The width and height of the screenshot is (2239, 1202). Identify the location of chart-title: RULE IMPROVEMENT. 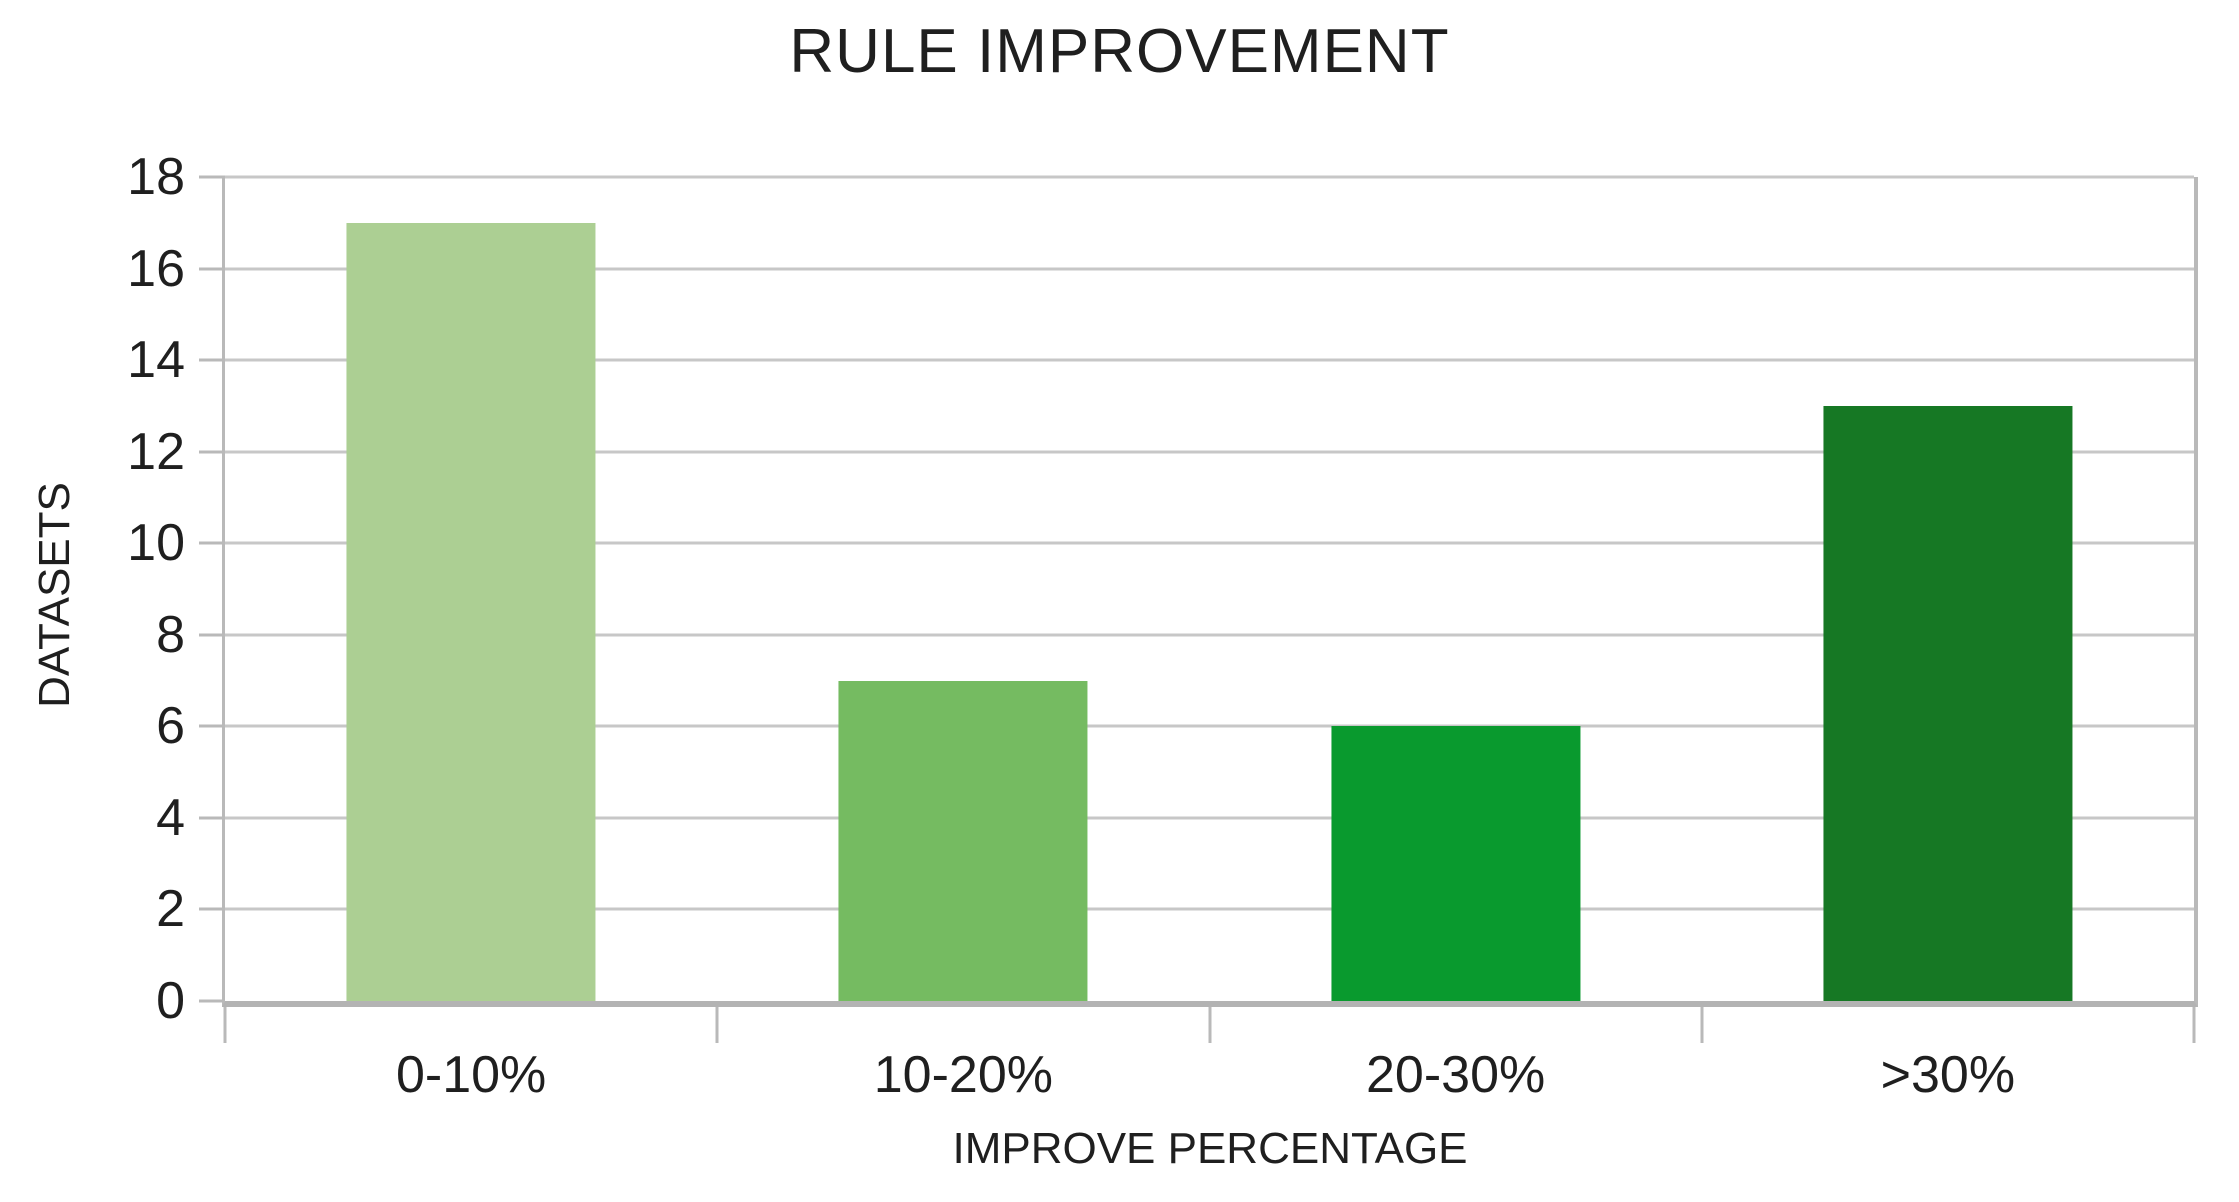
(1119, 51).